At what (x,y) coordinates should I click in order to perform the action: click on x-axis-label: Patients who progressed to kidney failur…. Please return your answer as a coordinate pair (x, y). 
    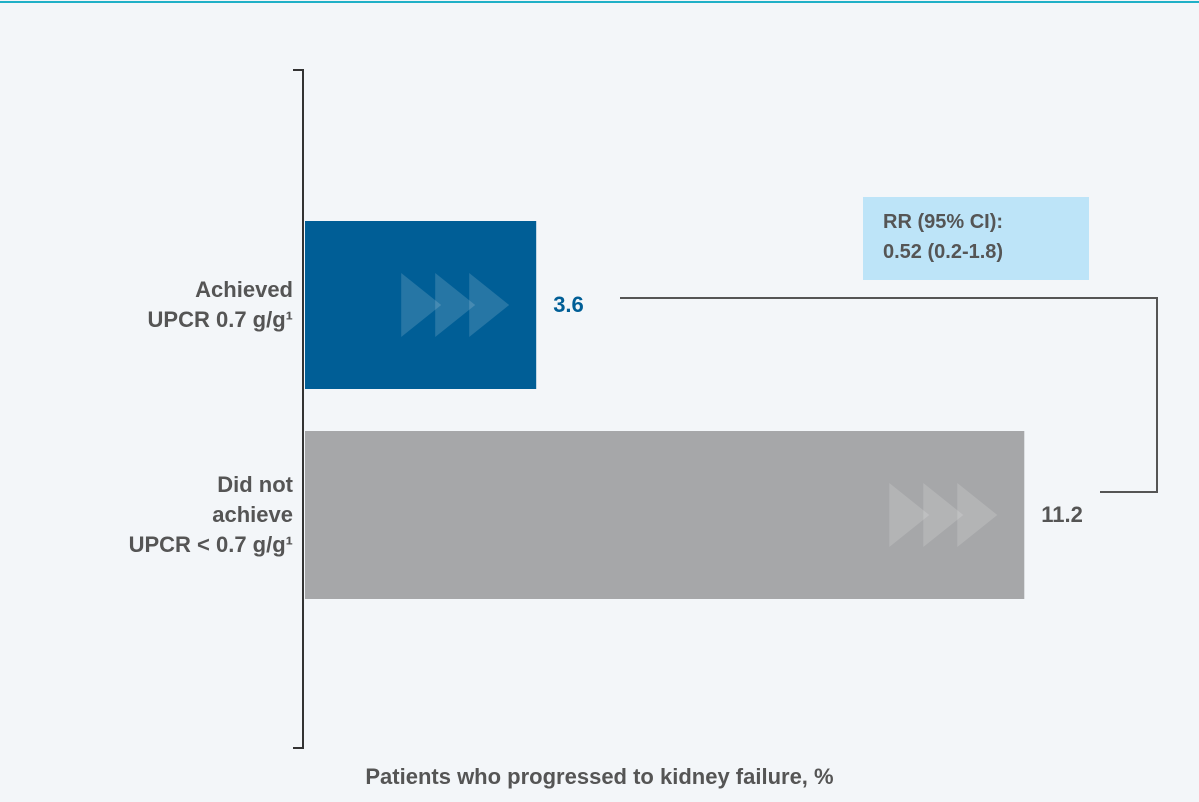
    Looking at the image, I should click on (599, 776).